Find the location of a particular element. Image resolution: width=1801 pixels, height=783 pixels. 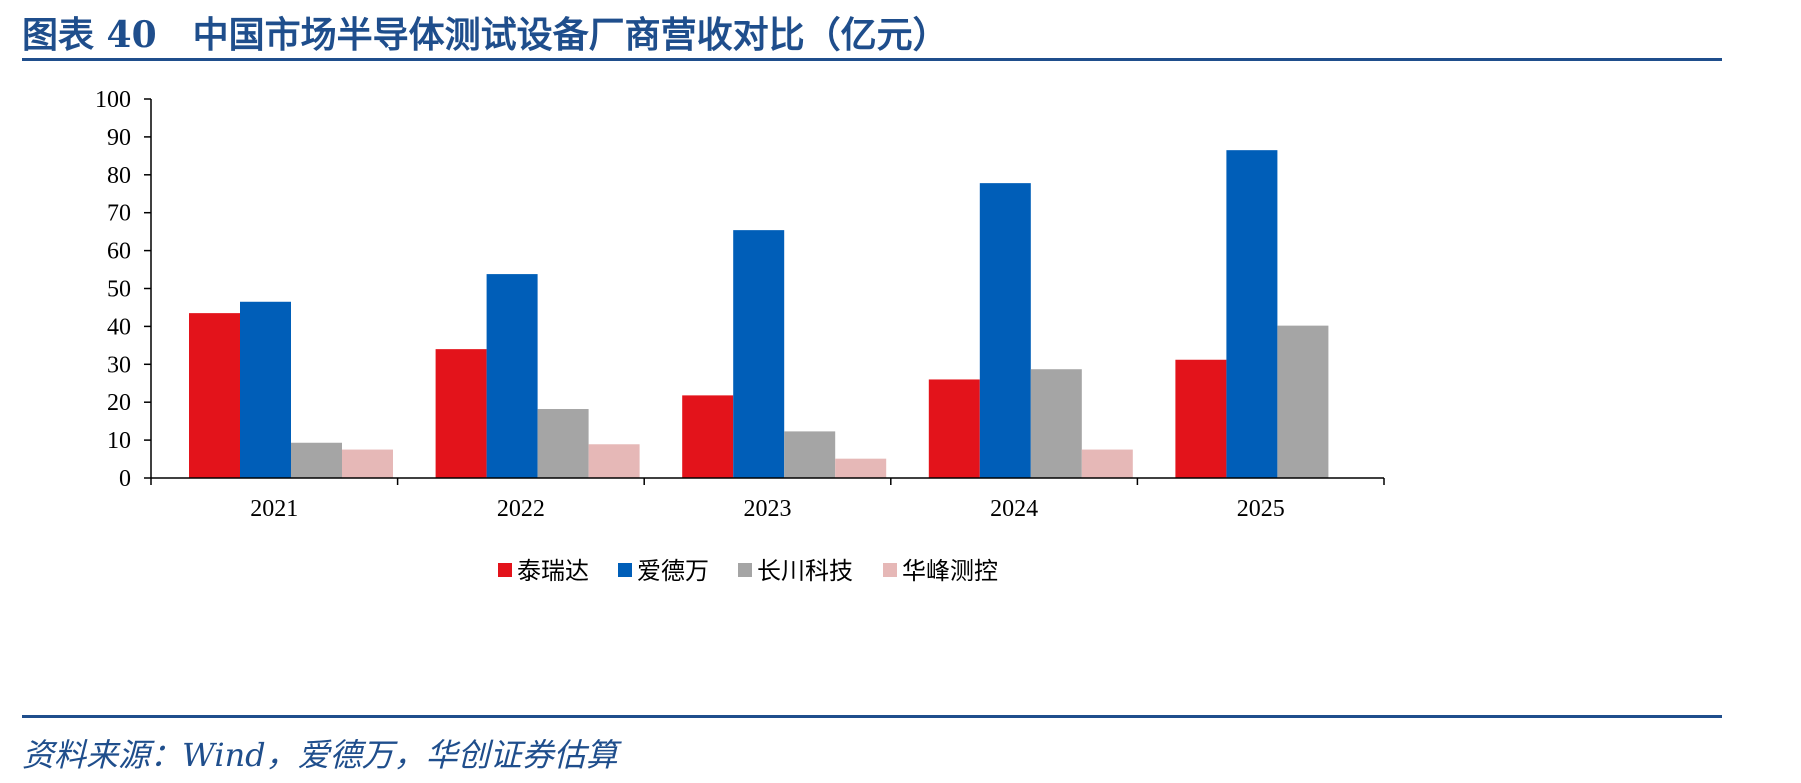

y-tick-label: 90 is located at coordinates (119, 138).